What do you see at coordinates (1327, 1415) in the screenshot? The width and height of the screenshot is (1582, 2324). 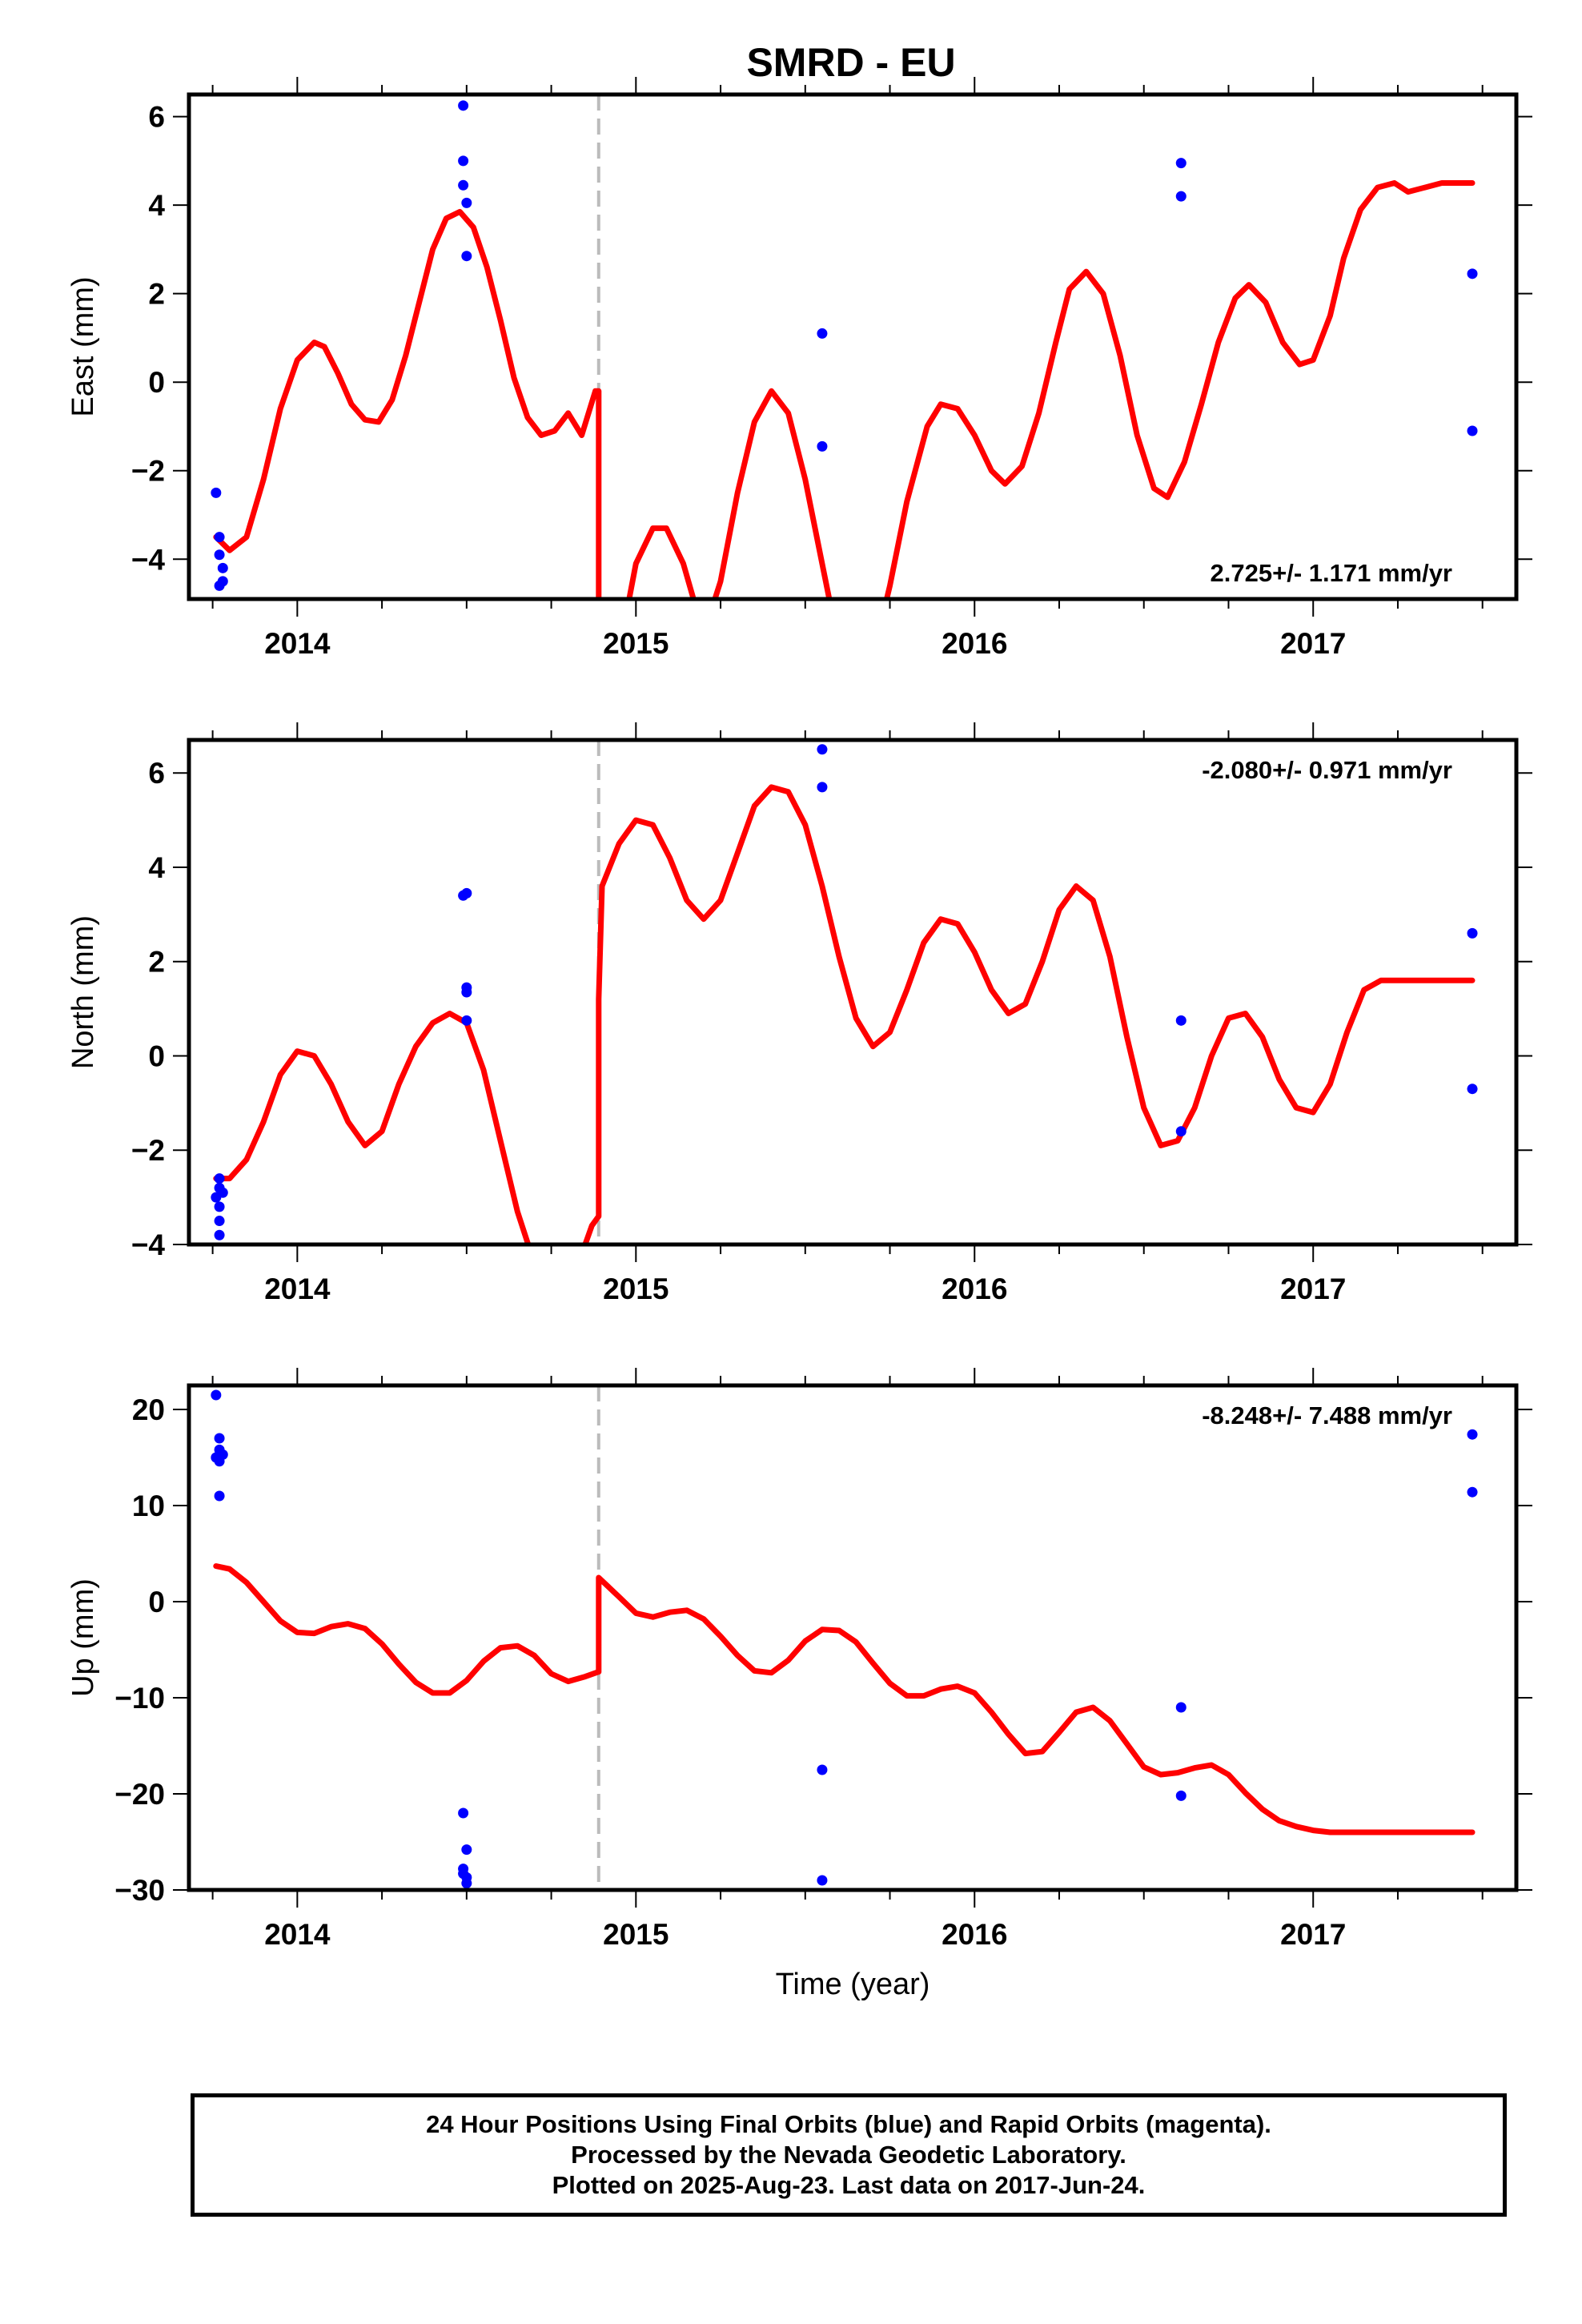 I see `rate-label: -8.248+/- 7.488 mm/yr` at bounding box center [1327, 1415].